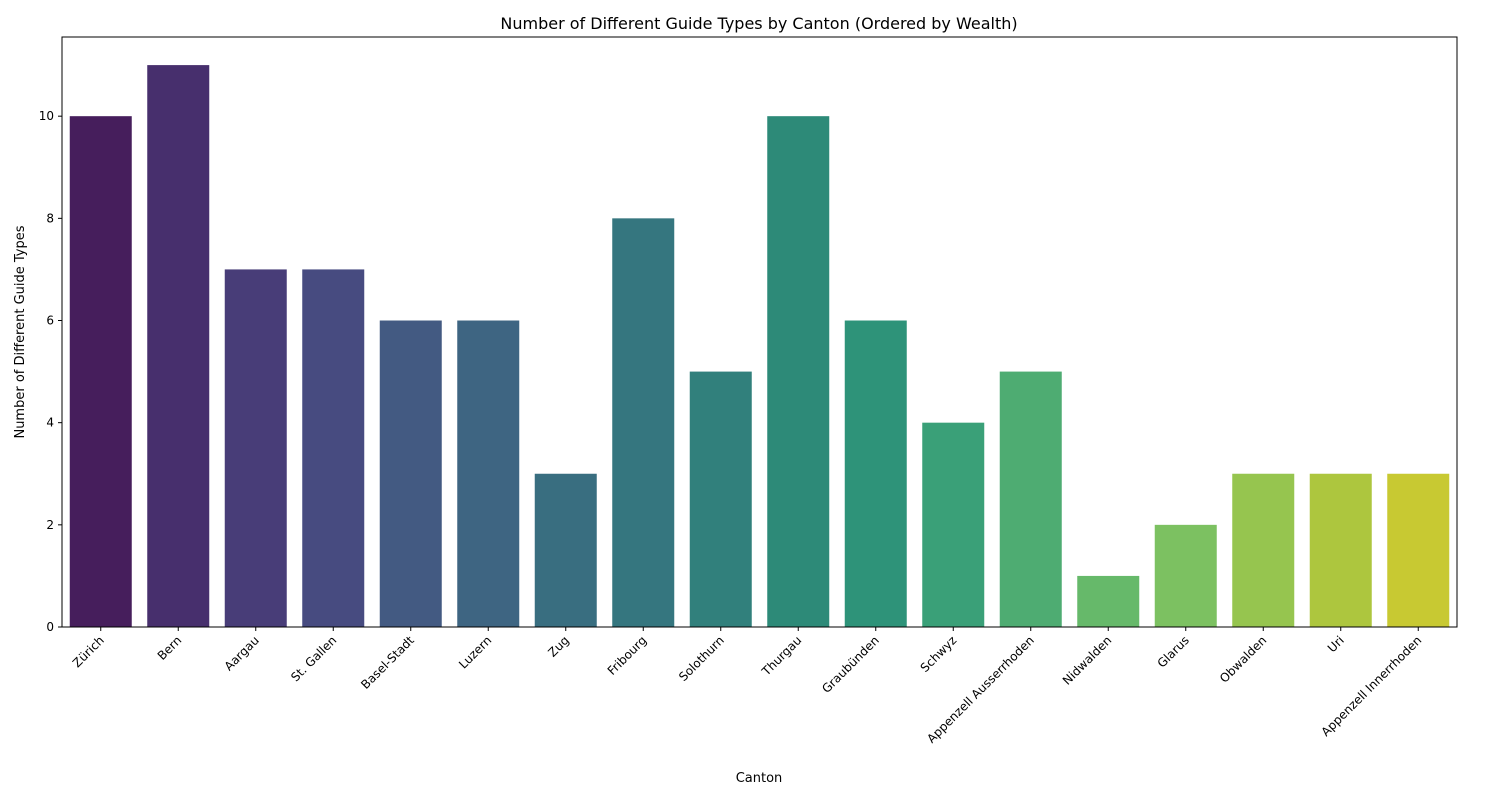 Image resolution: width=1500 pixels, height=804 pixels. Describe the element at coordinates (242, 653) in the screenshot. I see `x-tick-label: Aargau` at that location.